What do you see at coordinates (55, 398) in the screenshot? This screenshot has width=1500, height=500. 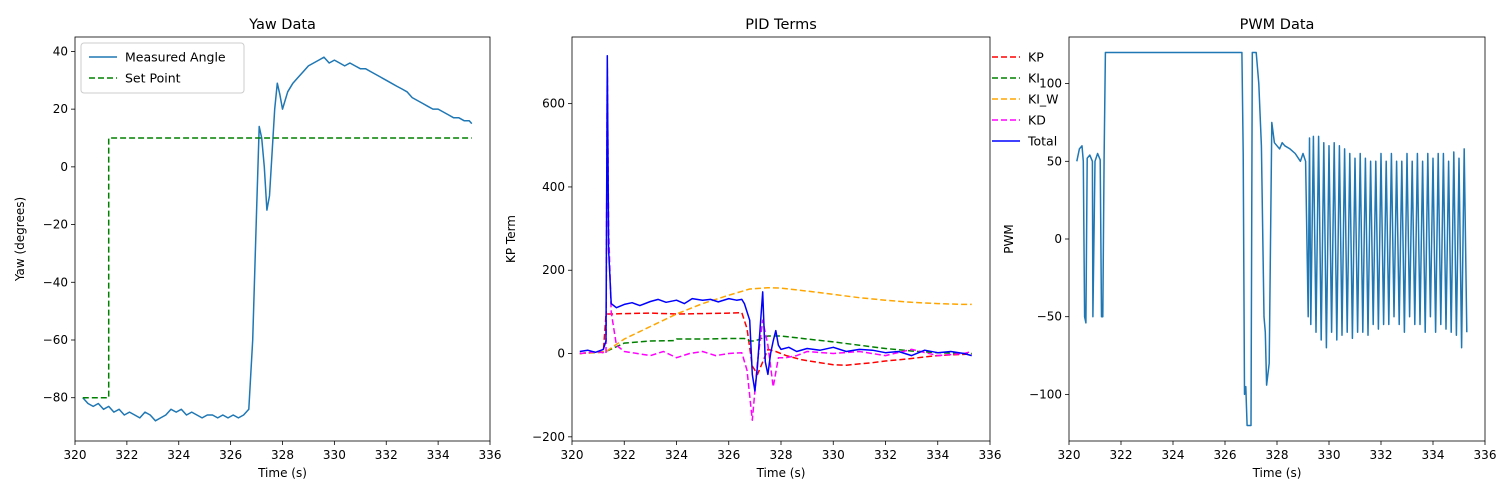 I see `y-tick-label: −80` at bounding box center [55, 398].